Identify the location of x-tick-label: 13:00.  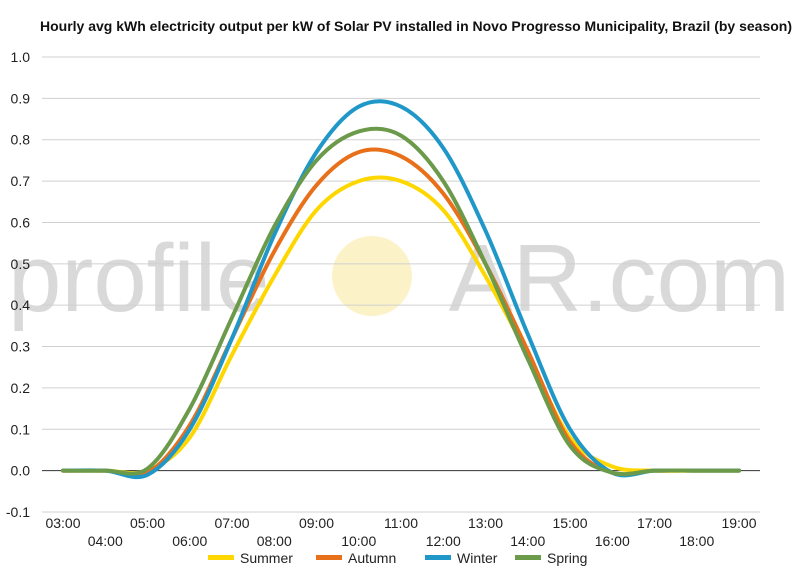
(485, 523).